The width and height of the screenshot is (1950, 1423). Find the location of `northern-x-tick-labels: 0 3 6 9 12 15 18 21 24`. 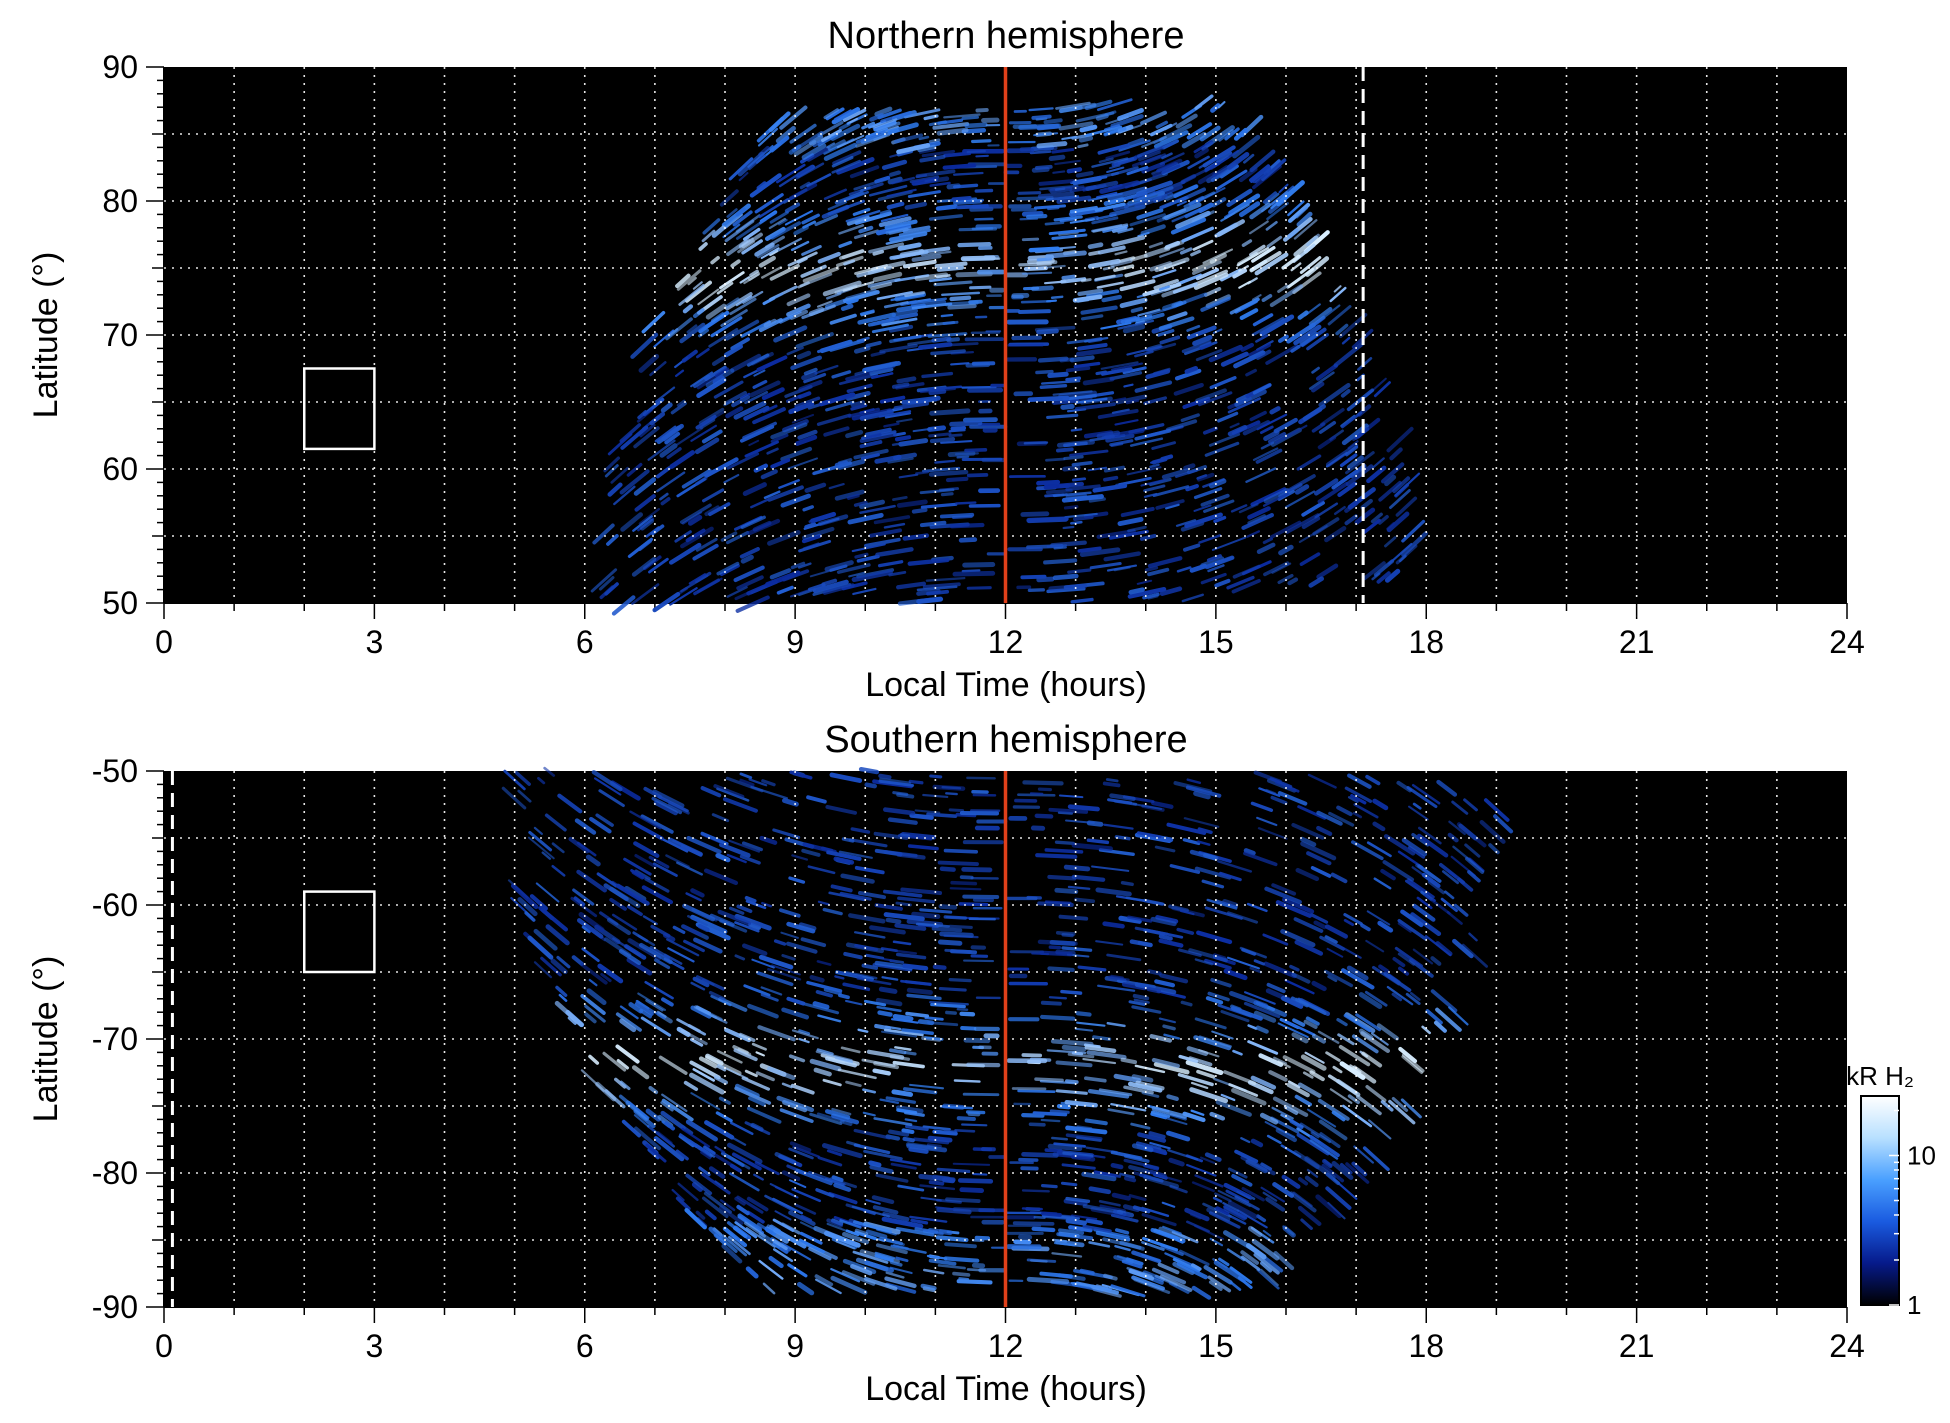

northern-x-tick-labels: 0 3 6 9 12 15 18 21 24 is located at coordinates (1010, 642).